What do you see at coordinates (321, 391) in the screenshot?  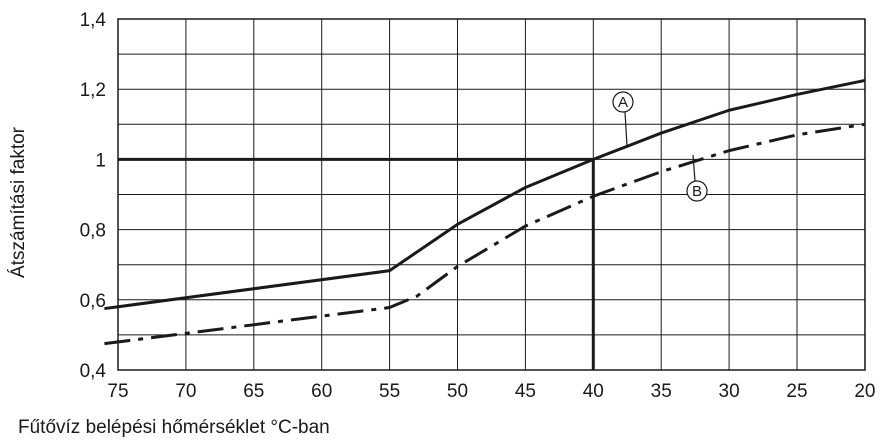 I see `x-tick-label: 60` at bounding box center [321, 391].